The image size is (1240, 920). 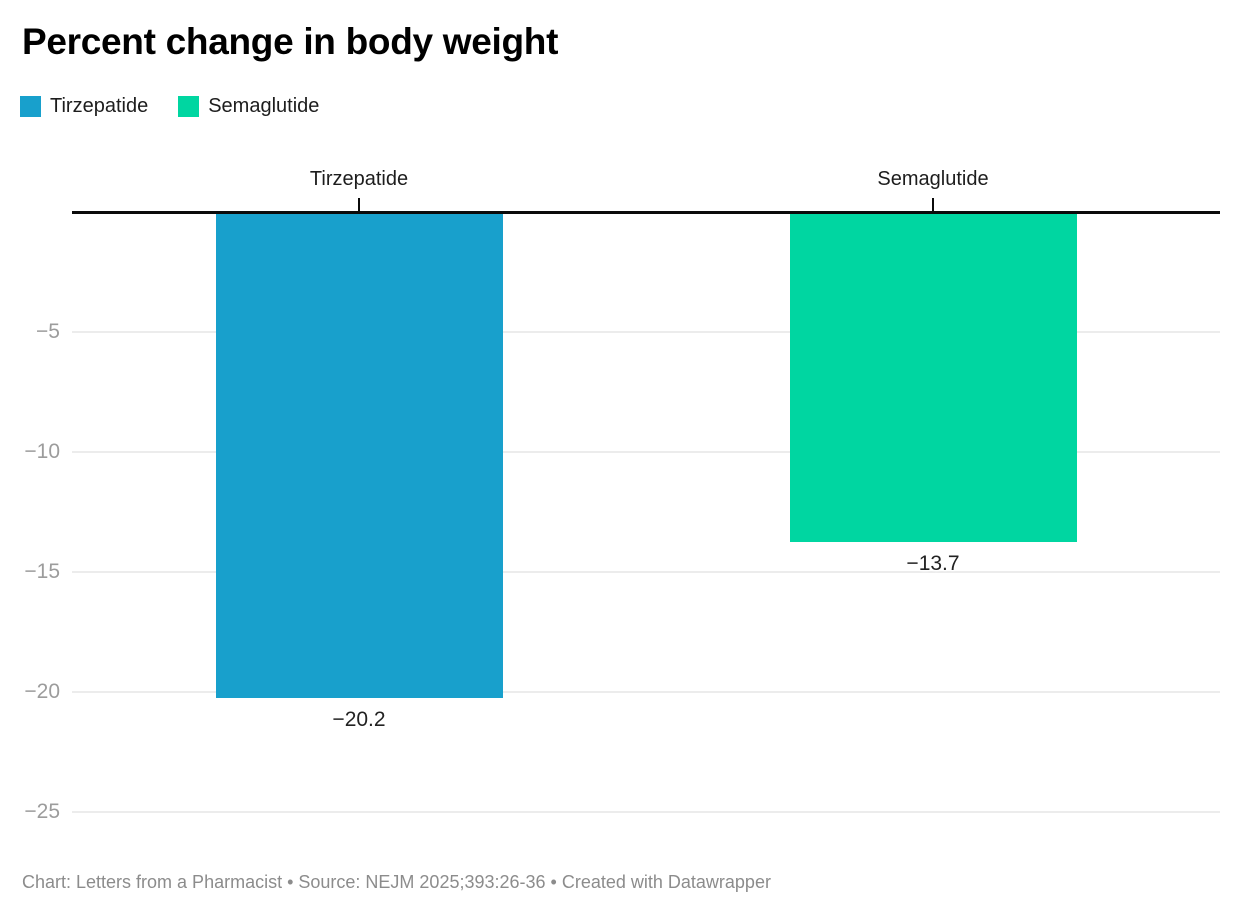 What do you see at coordinates (933, 179) in the screenshot?
I see `category-label-semaglutide: Semaglutide` at bounding box center [933, 179].